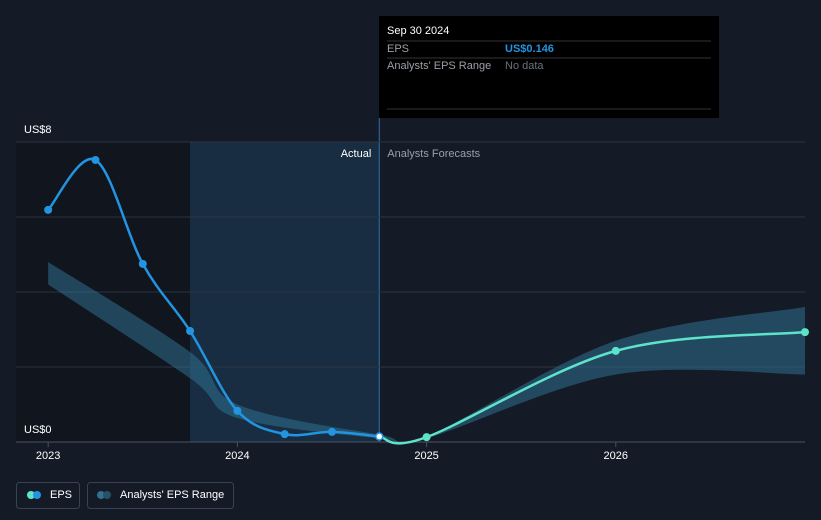 The width and height of the screenshot is (821, 520). Describe the element at coordinates (439, 66) in the screenshot. I see `tooltip-label: Analysts' EPS Range` at that location.